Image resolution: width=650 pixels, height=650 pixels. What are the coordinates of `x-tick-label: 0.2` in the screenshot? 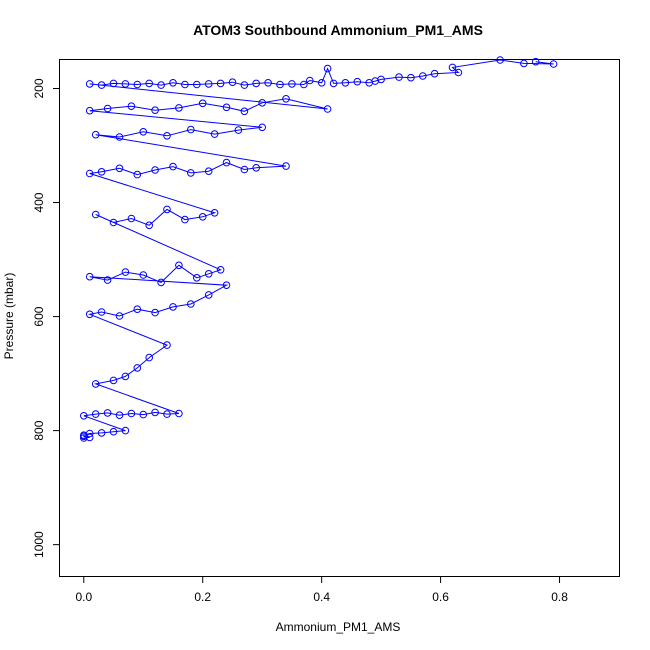 It's located at (202, 597).